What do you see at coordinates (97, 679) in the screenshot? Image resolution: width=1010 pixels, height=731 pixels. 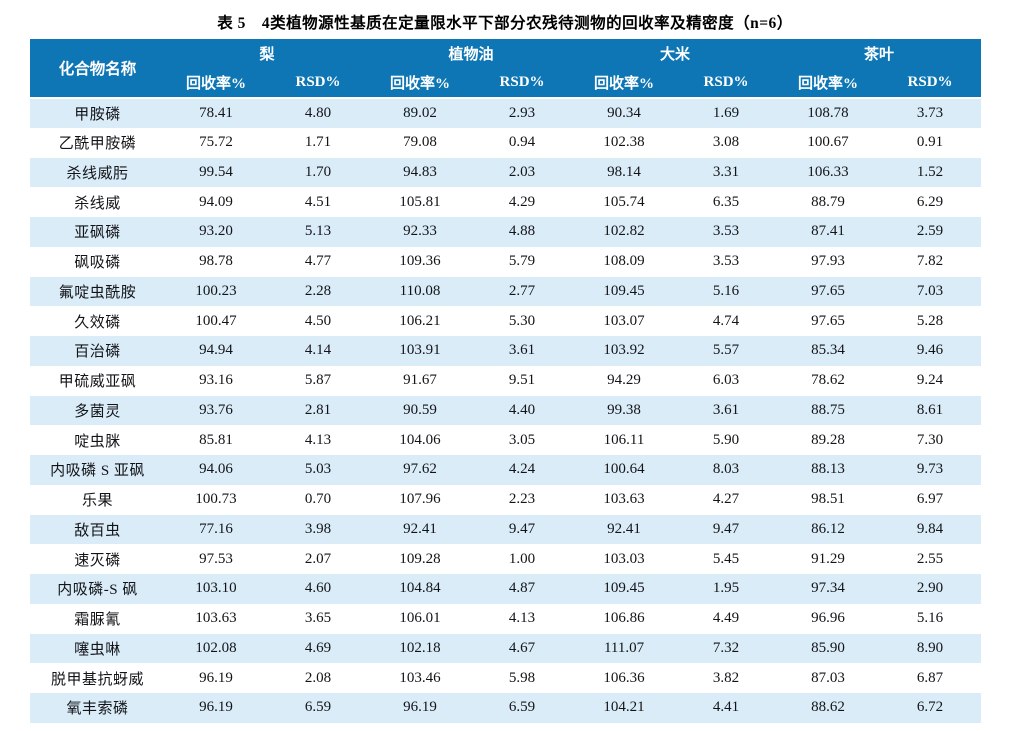 I see `compound-name-cell: 脱甲基抗蚜威` at bounding box center [97, 679].